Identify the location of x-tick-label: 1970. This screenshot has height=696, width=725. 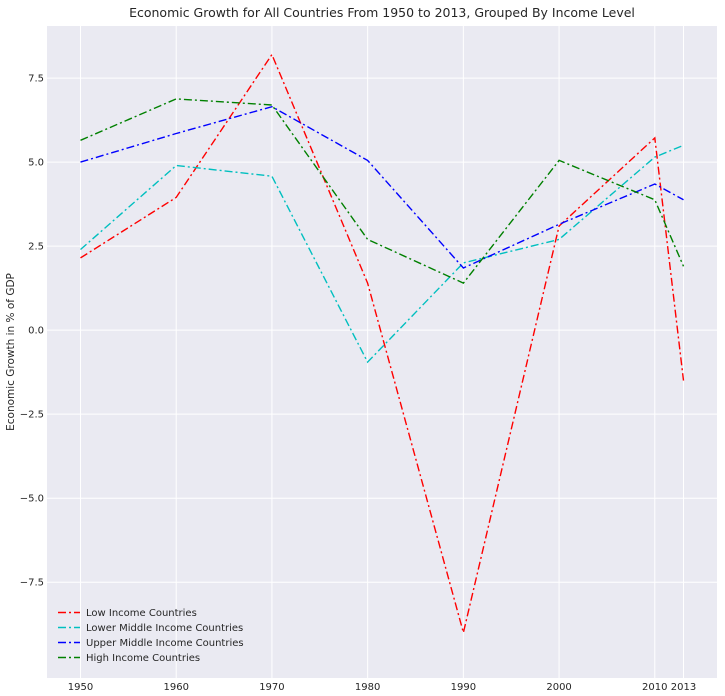
(271, 687).